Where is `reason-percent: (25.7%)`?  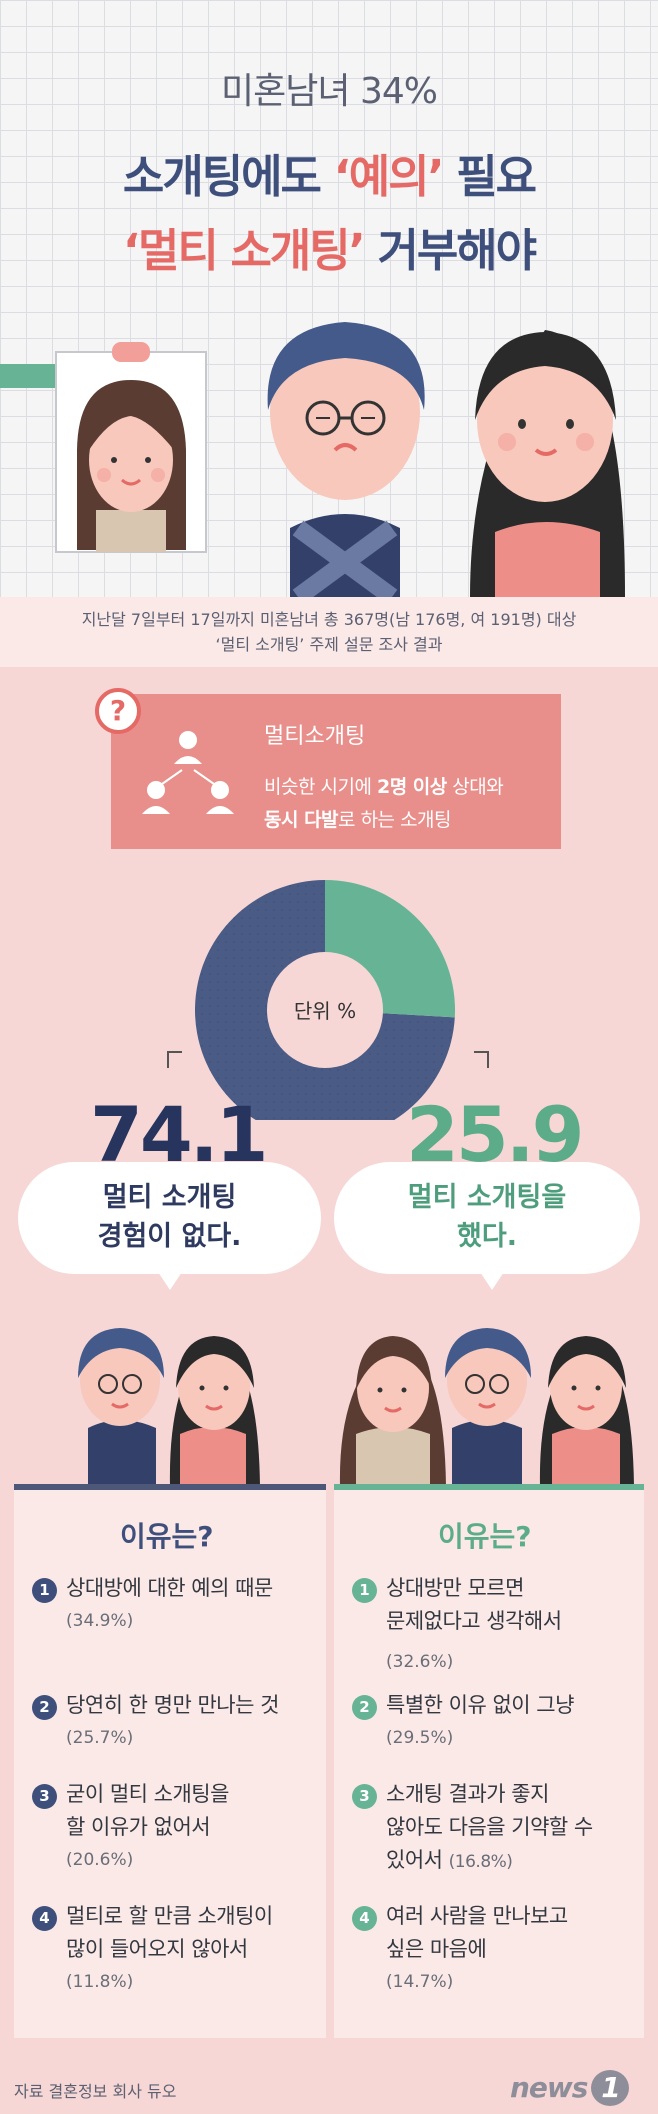 reason-percent: (25.7%) is located at coordinates (100, 1738).